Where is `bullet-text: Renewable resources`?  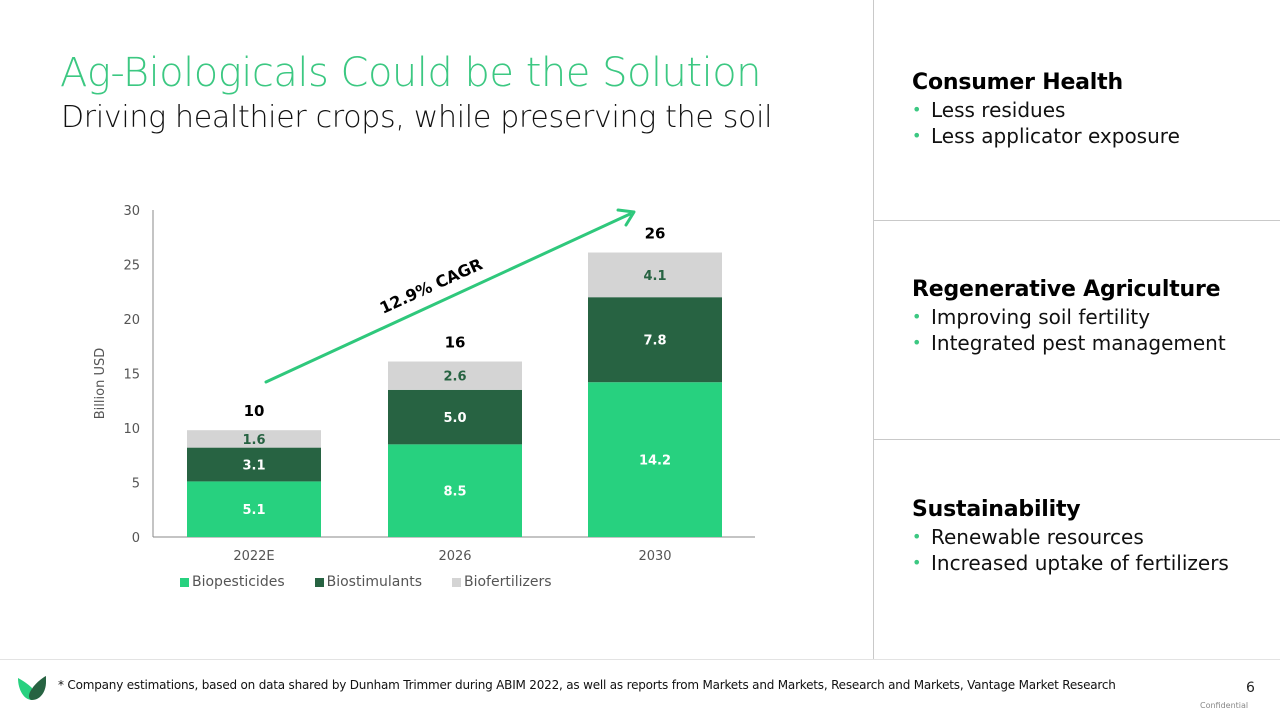
bullet-text: Renewable resources is located at coordinates (1037, 537).